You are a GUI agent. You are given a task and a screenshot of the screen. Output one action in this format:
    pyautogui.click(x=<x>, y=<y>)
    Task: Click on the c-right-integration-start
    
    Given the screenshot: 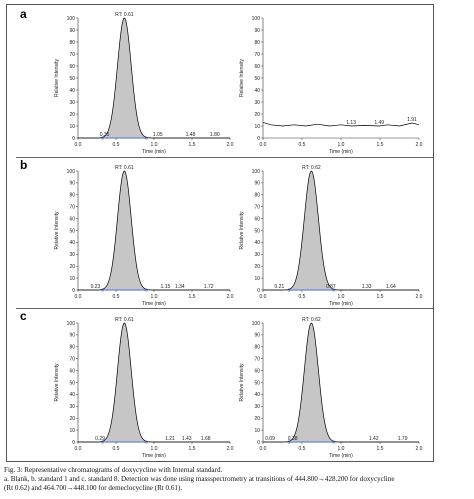 What is the action you would take?
    pyautogui.click(x=289, y=442)
    